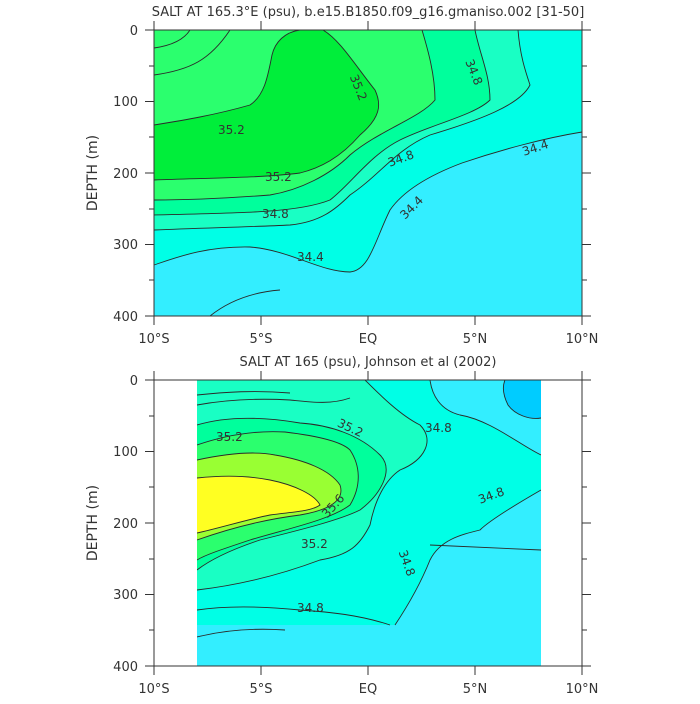  Describe the element at coordinates (153, 689) in the screenshot. I see `bottom-xtick-10s: 10°S` at that location.